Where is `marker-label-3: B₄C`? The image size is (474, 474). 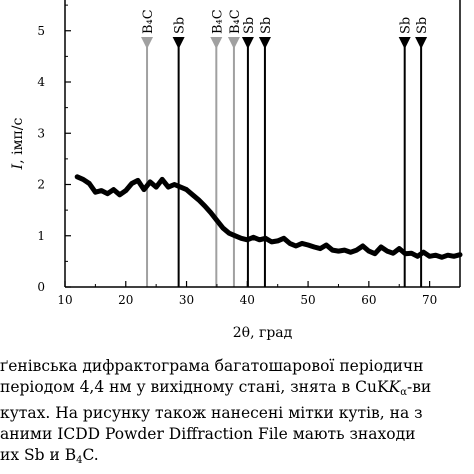
marker-label-3: B₄C is located at coordinates (235, 21).